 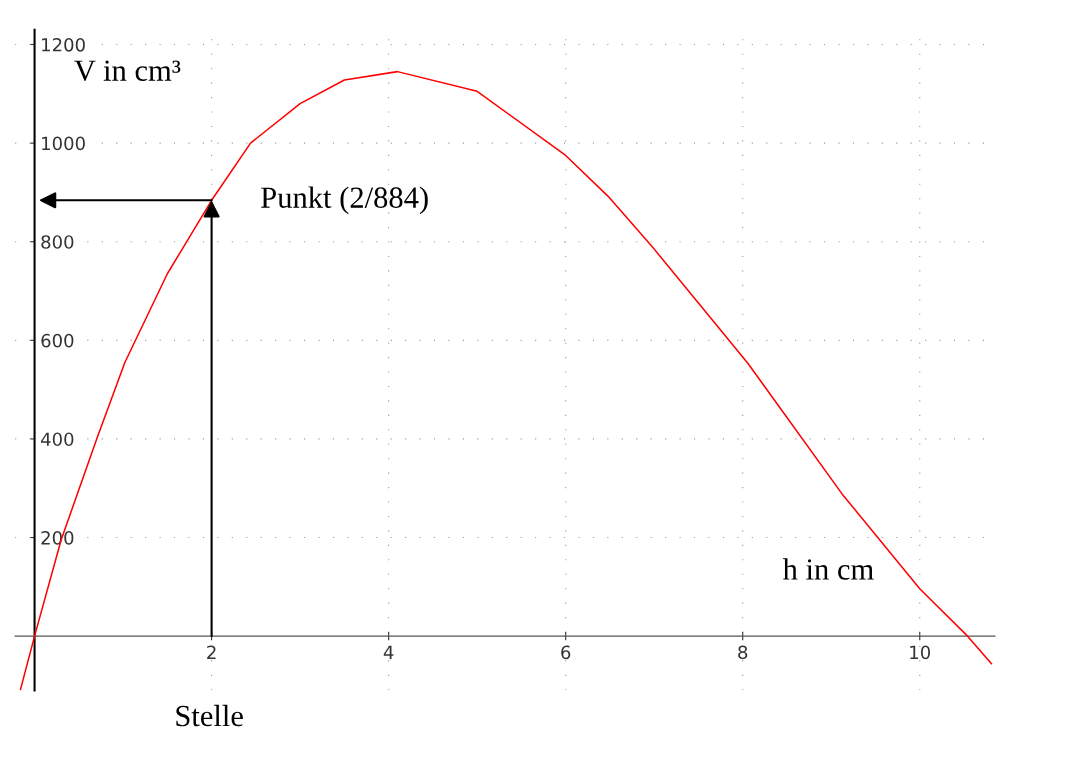 What do you see at coordinates (828, 569) in the screenshot?
I see `x-axis-title: h in cm` at bounding box center [828, 569].